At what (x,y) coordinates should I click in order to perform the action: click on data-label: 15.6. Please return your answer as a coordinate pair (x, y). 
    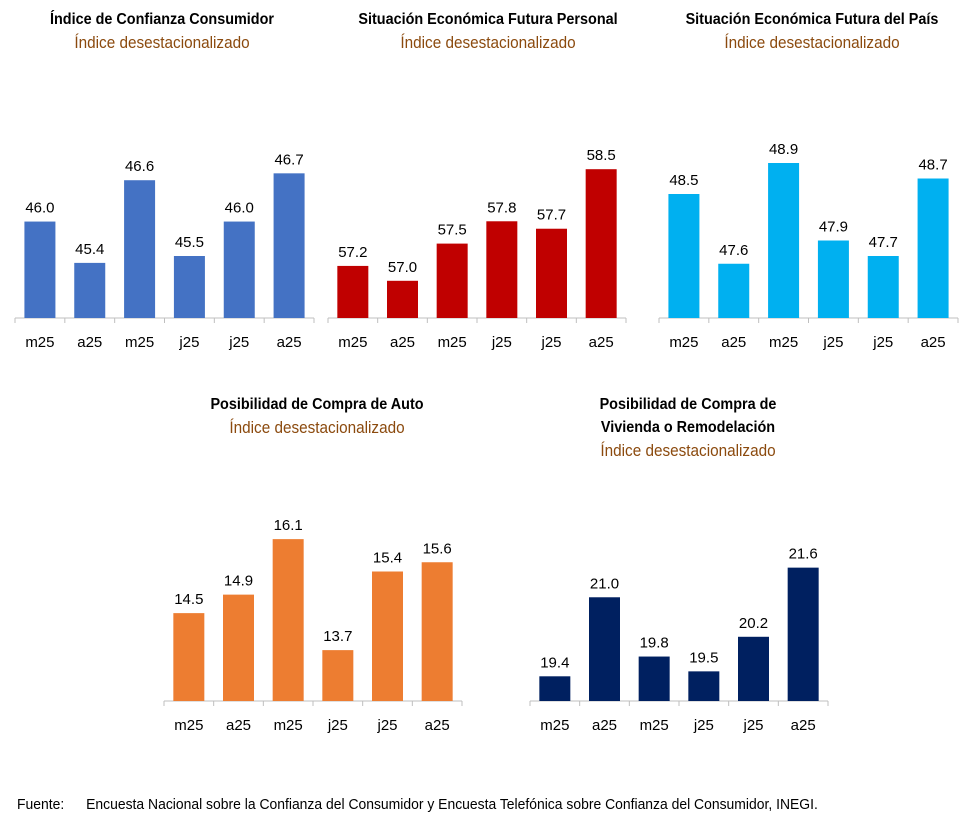
    Looking at the image, I should click on (437, 548).